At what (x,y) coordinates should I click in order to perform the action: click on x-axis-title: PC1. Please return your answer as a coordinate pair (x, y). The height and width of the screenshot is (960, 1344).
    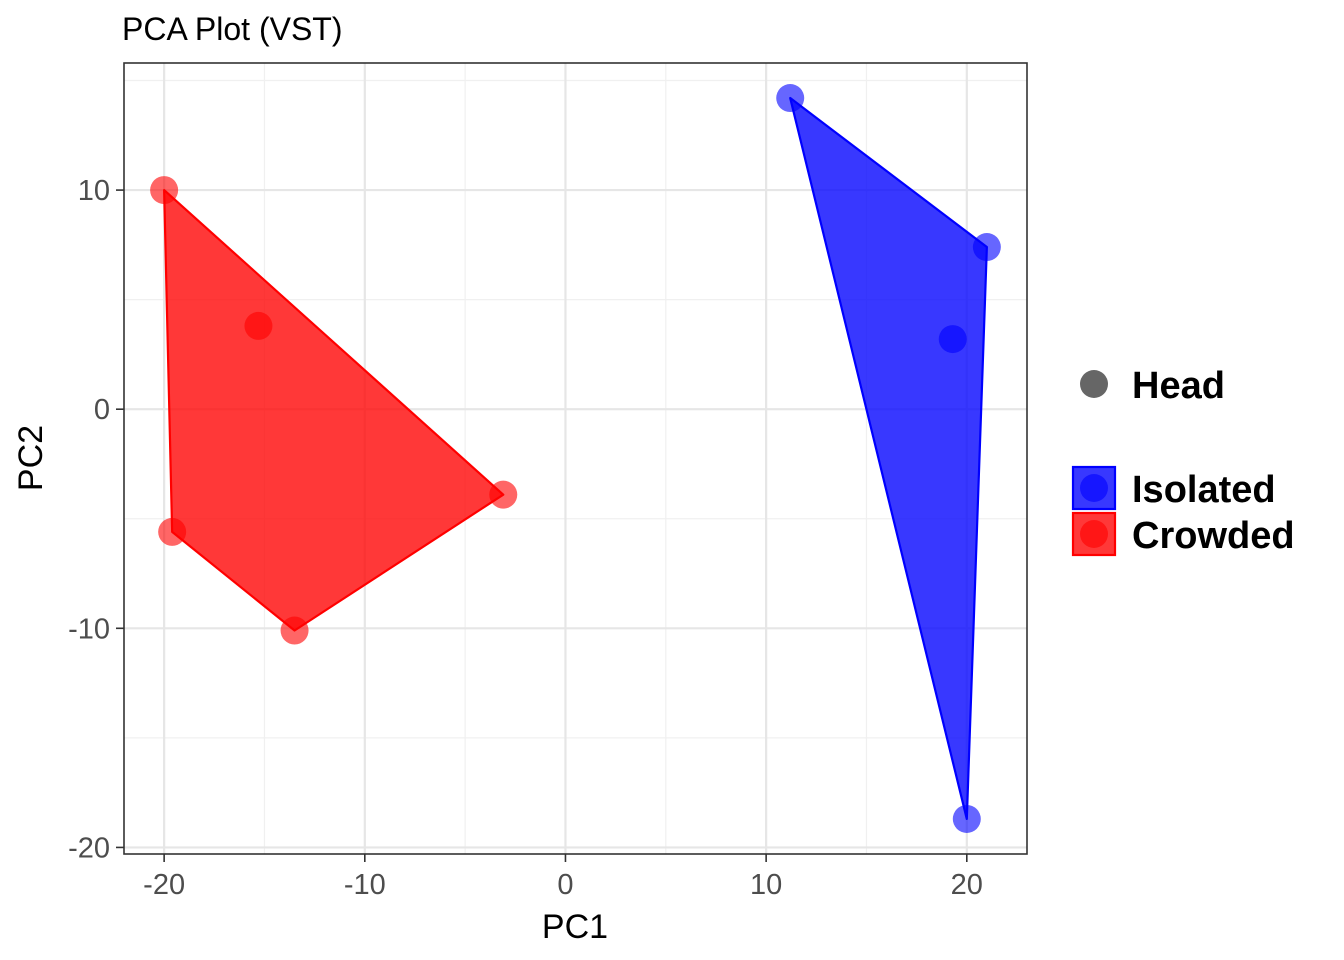
    Looking at the image, I should click on (575, 927).